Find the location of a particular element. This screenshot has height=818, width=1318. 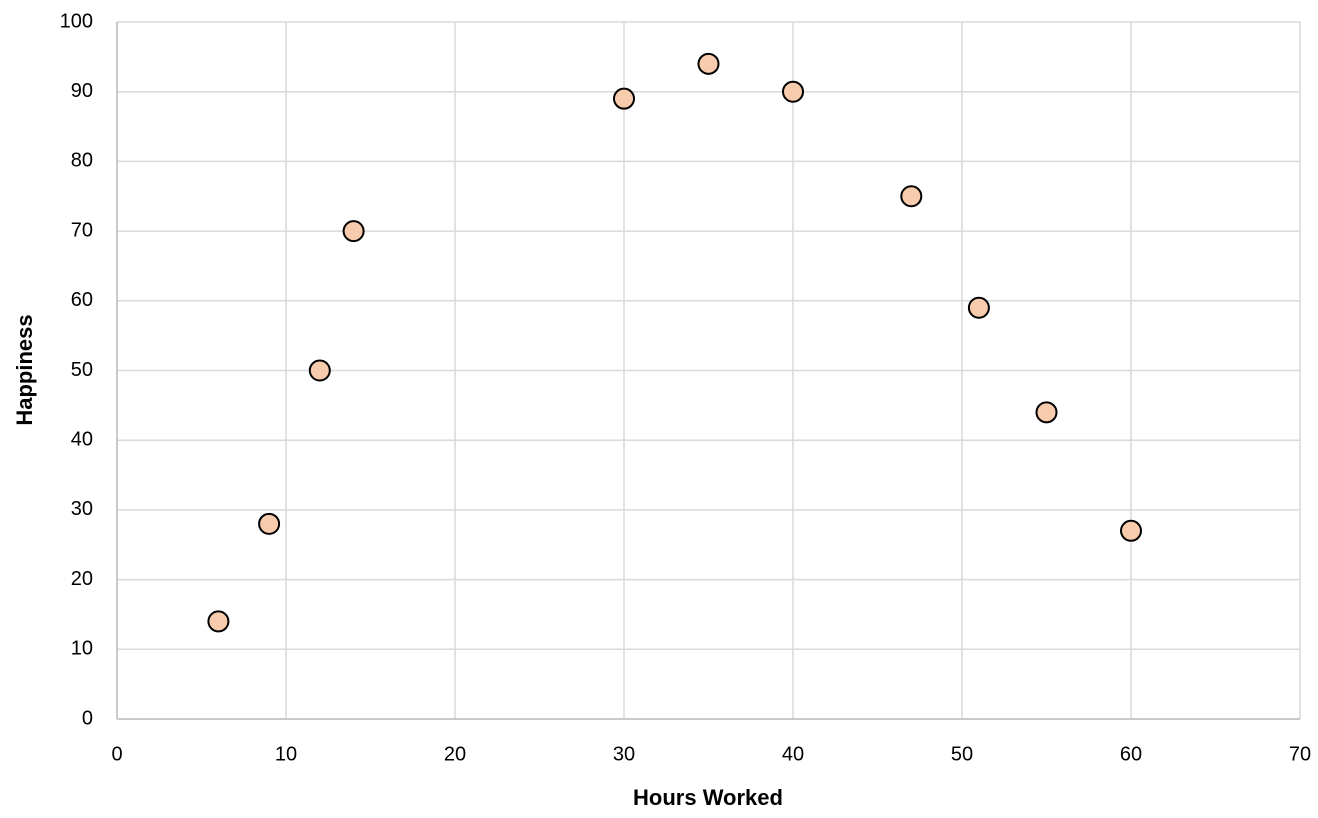

y-tick-label: 60 is located at coordinates (82, 300).